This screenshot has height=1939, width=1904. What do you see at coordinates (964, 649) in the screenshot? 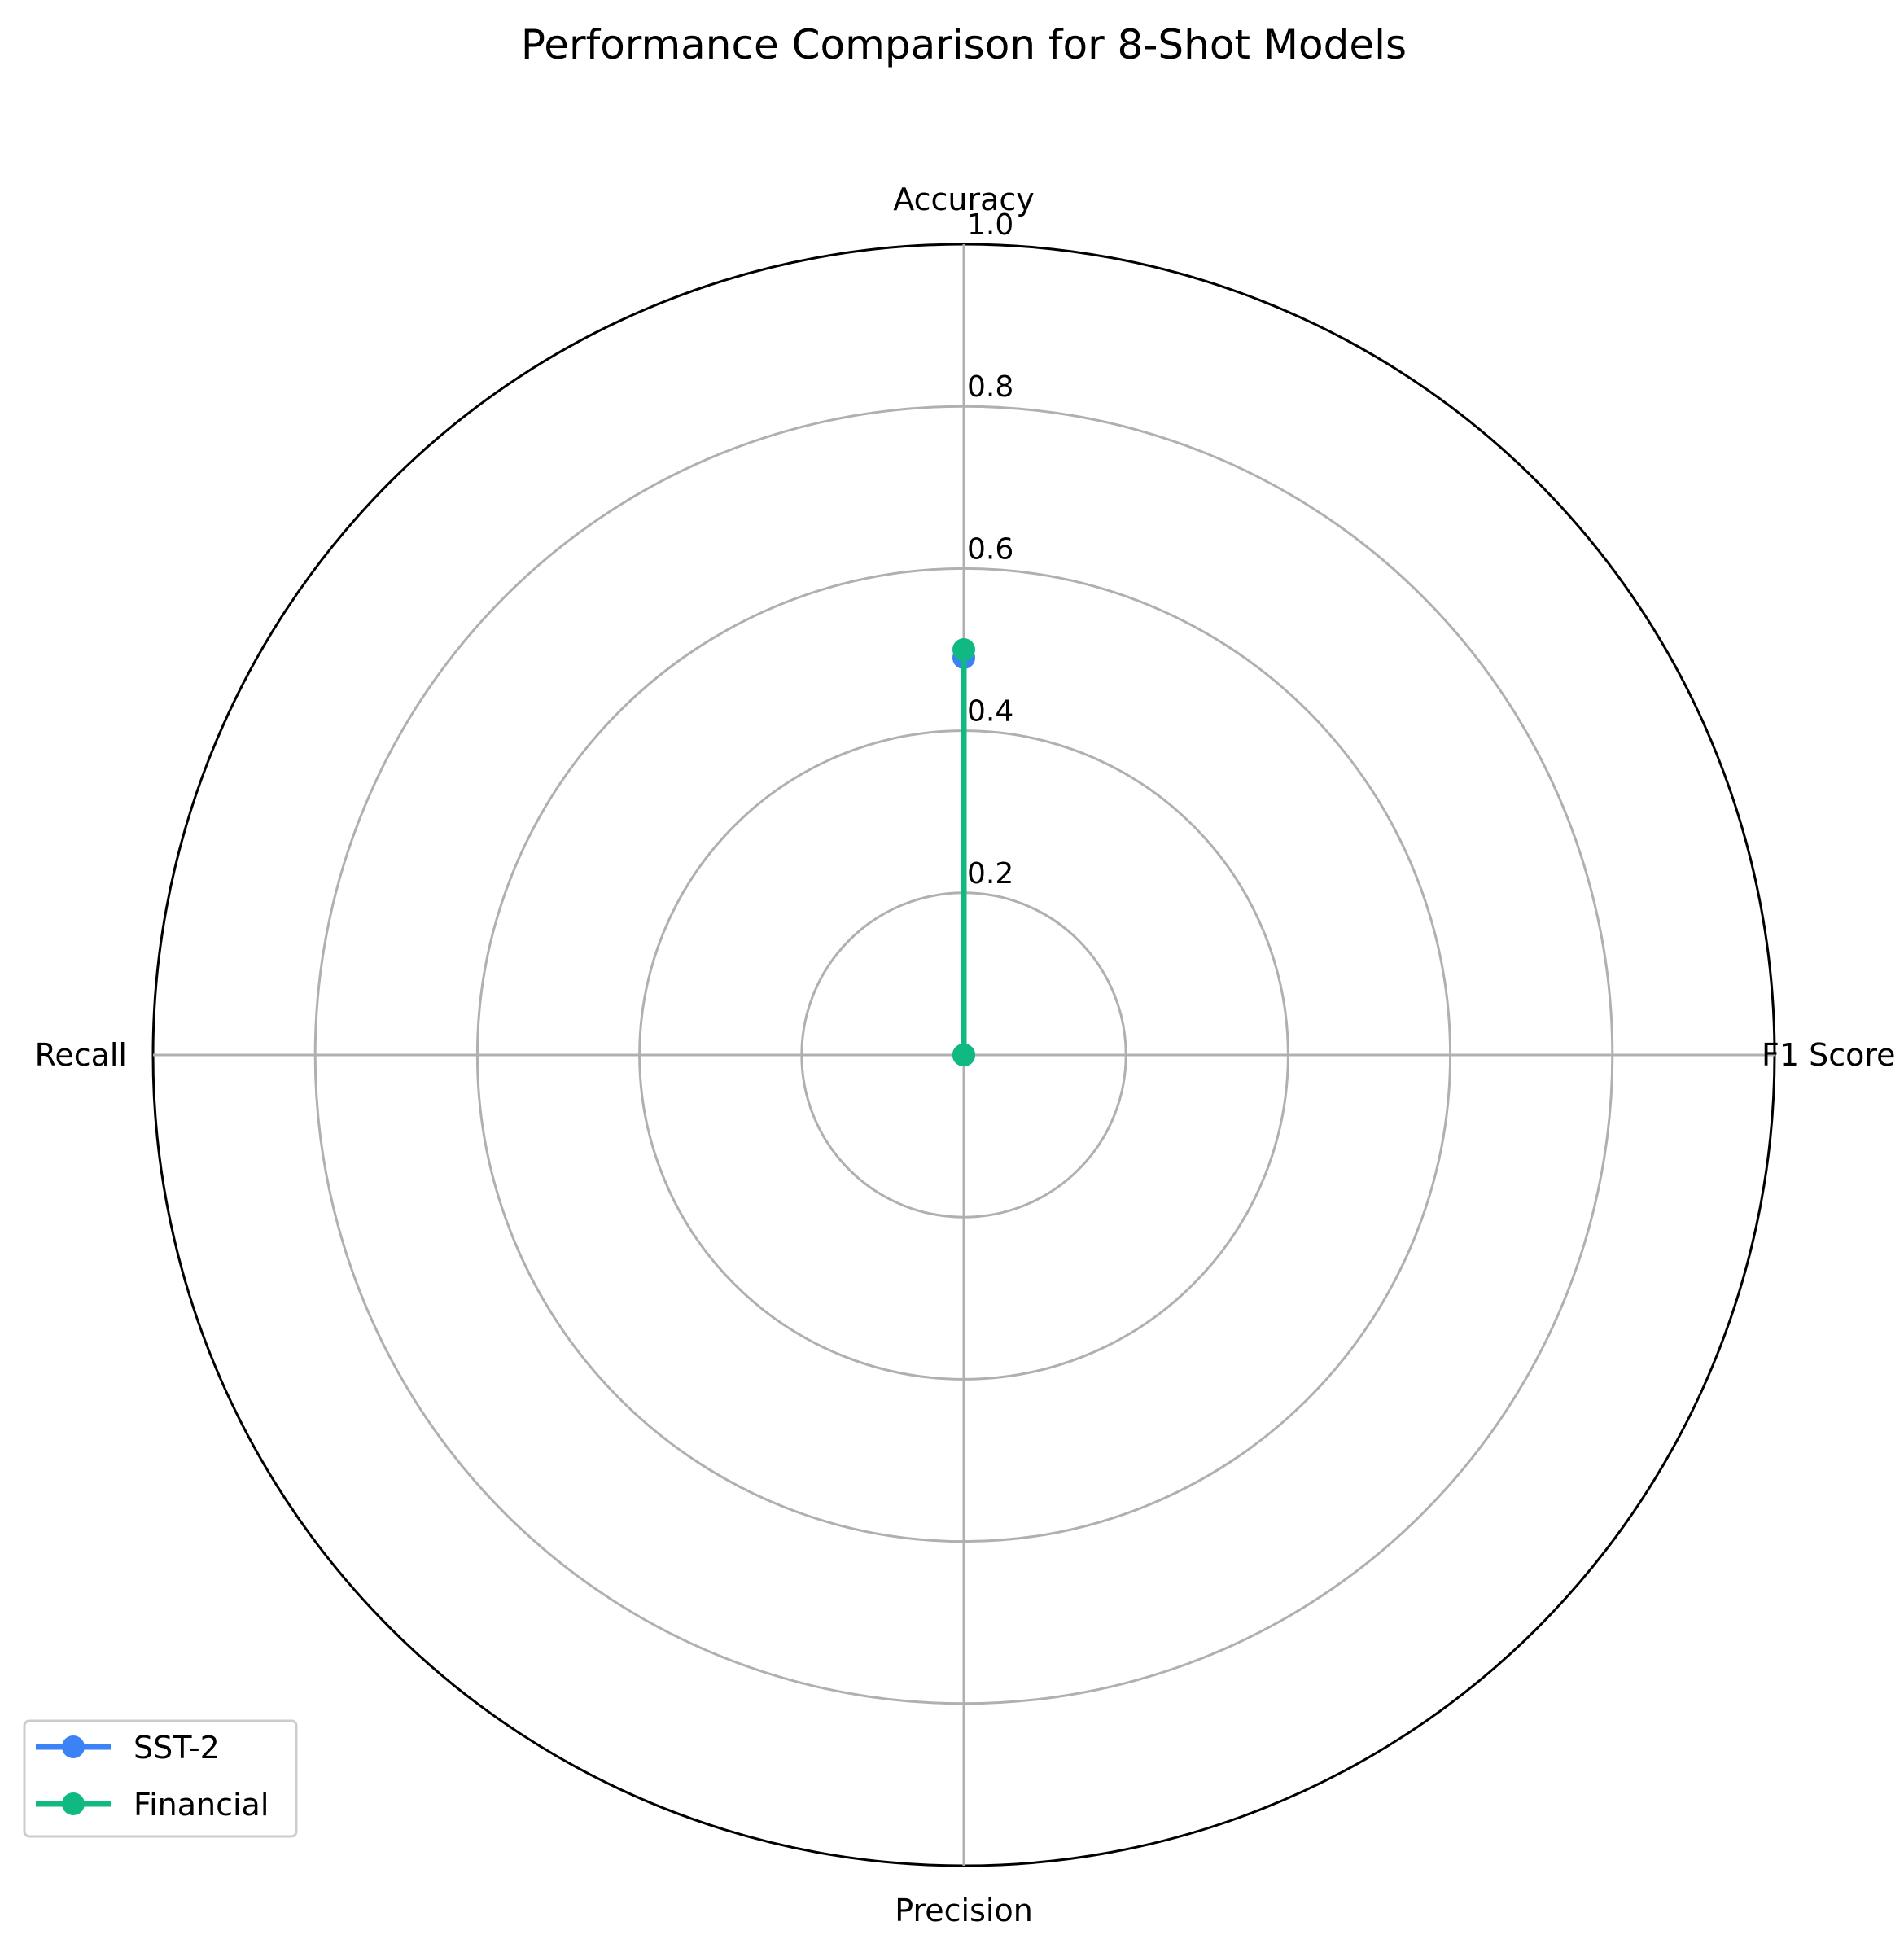
I see `point-financial-accuracy` at bounding box center [964, 649].